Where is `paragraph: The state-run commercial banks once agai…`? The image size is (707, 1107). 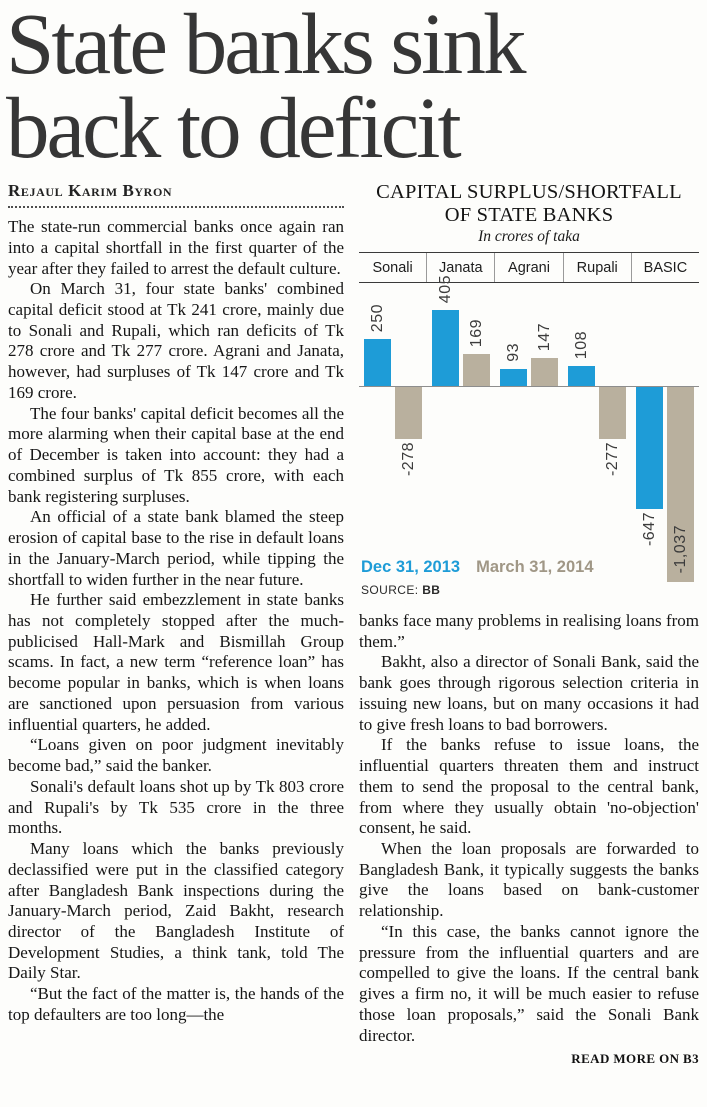 paragraph: The state-run commercial banks once agai… is located at coordinates (176, 247).